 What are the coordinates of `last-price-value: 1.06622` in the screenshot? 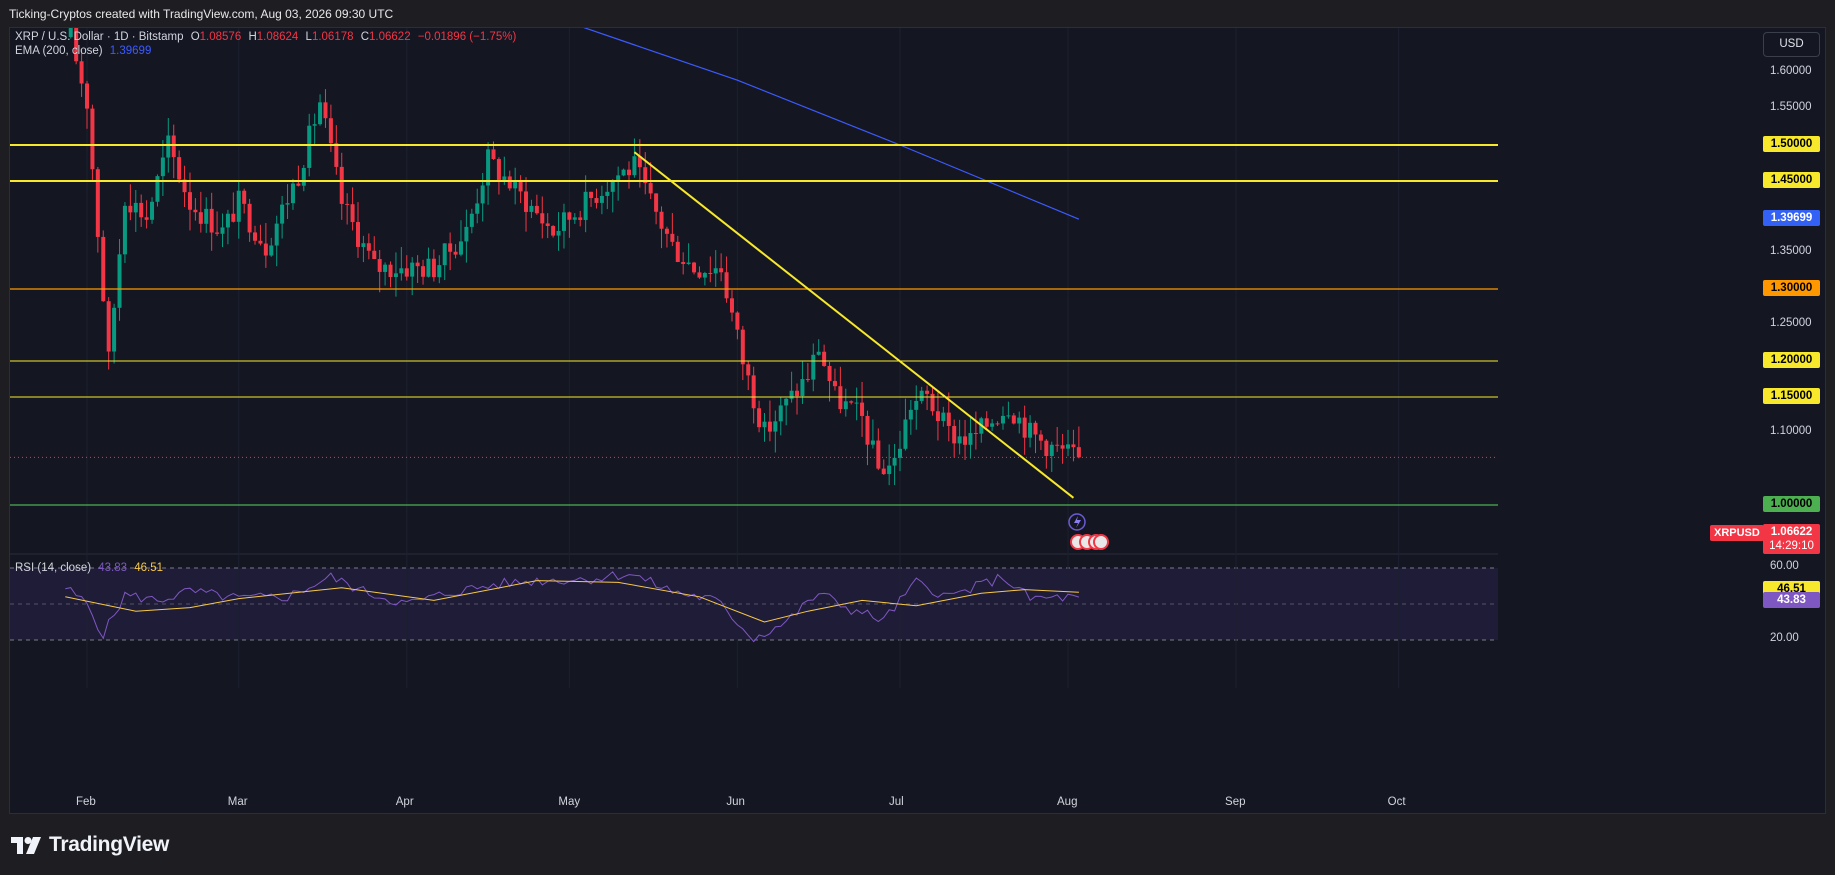 It's located at (1791, 532).